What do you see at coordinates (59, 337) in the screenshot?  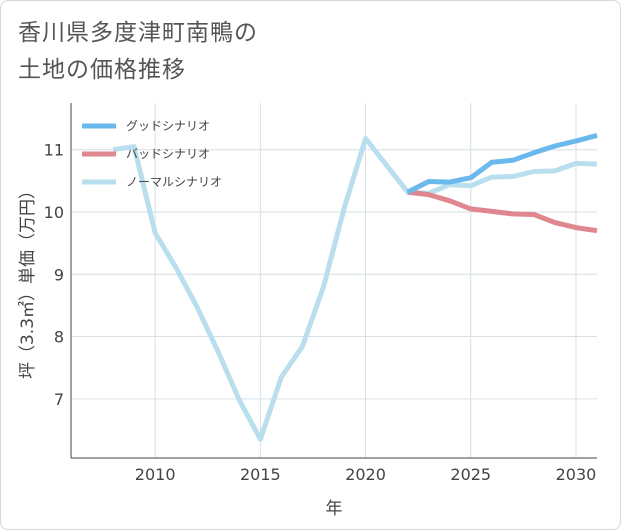 I see `y-tick-label: 8` at bounding box center [59, 337].